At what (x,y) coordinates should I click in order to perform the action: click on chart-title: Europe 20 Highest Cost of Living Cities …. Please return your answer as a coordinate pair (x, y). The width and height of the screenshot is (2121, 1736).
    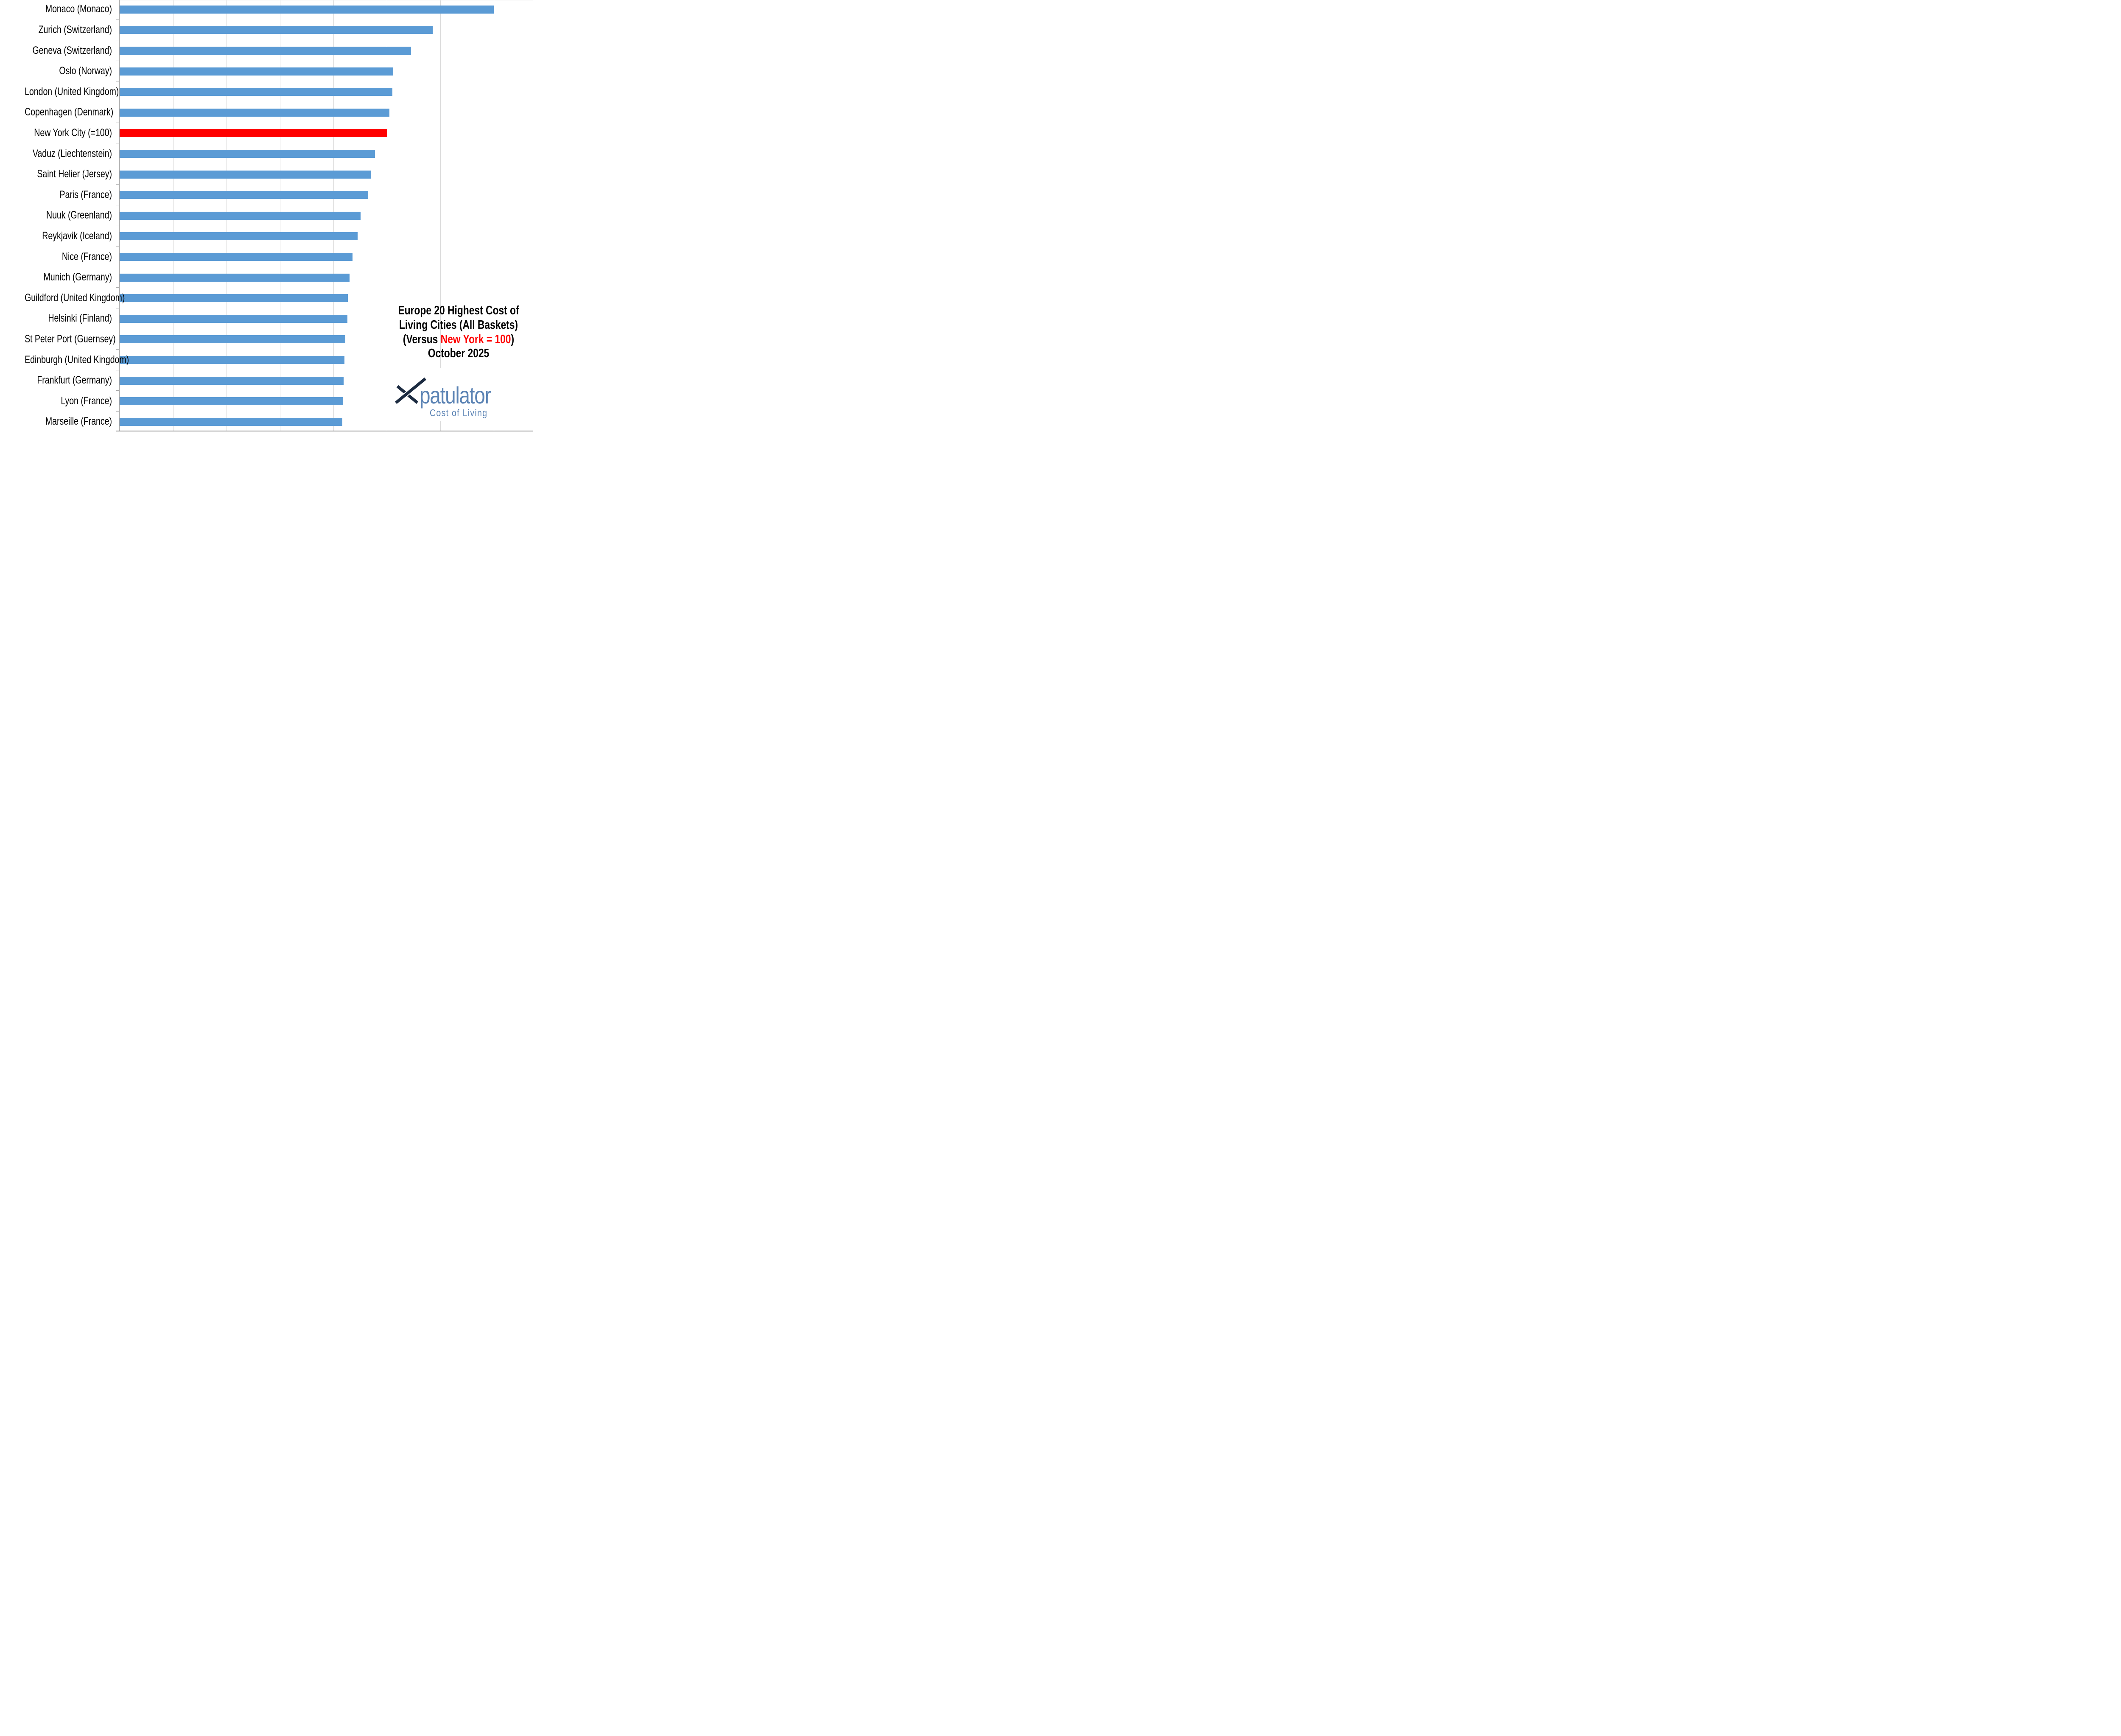
    Looking at the image, I should click on (456, 332).